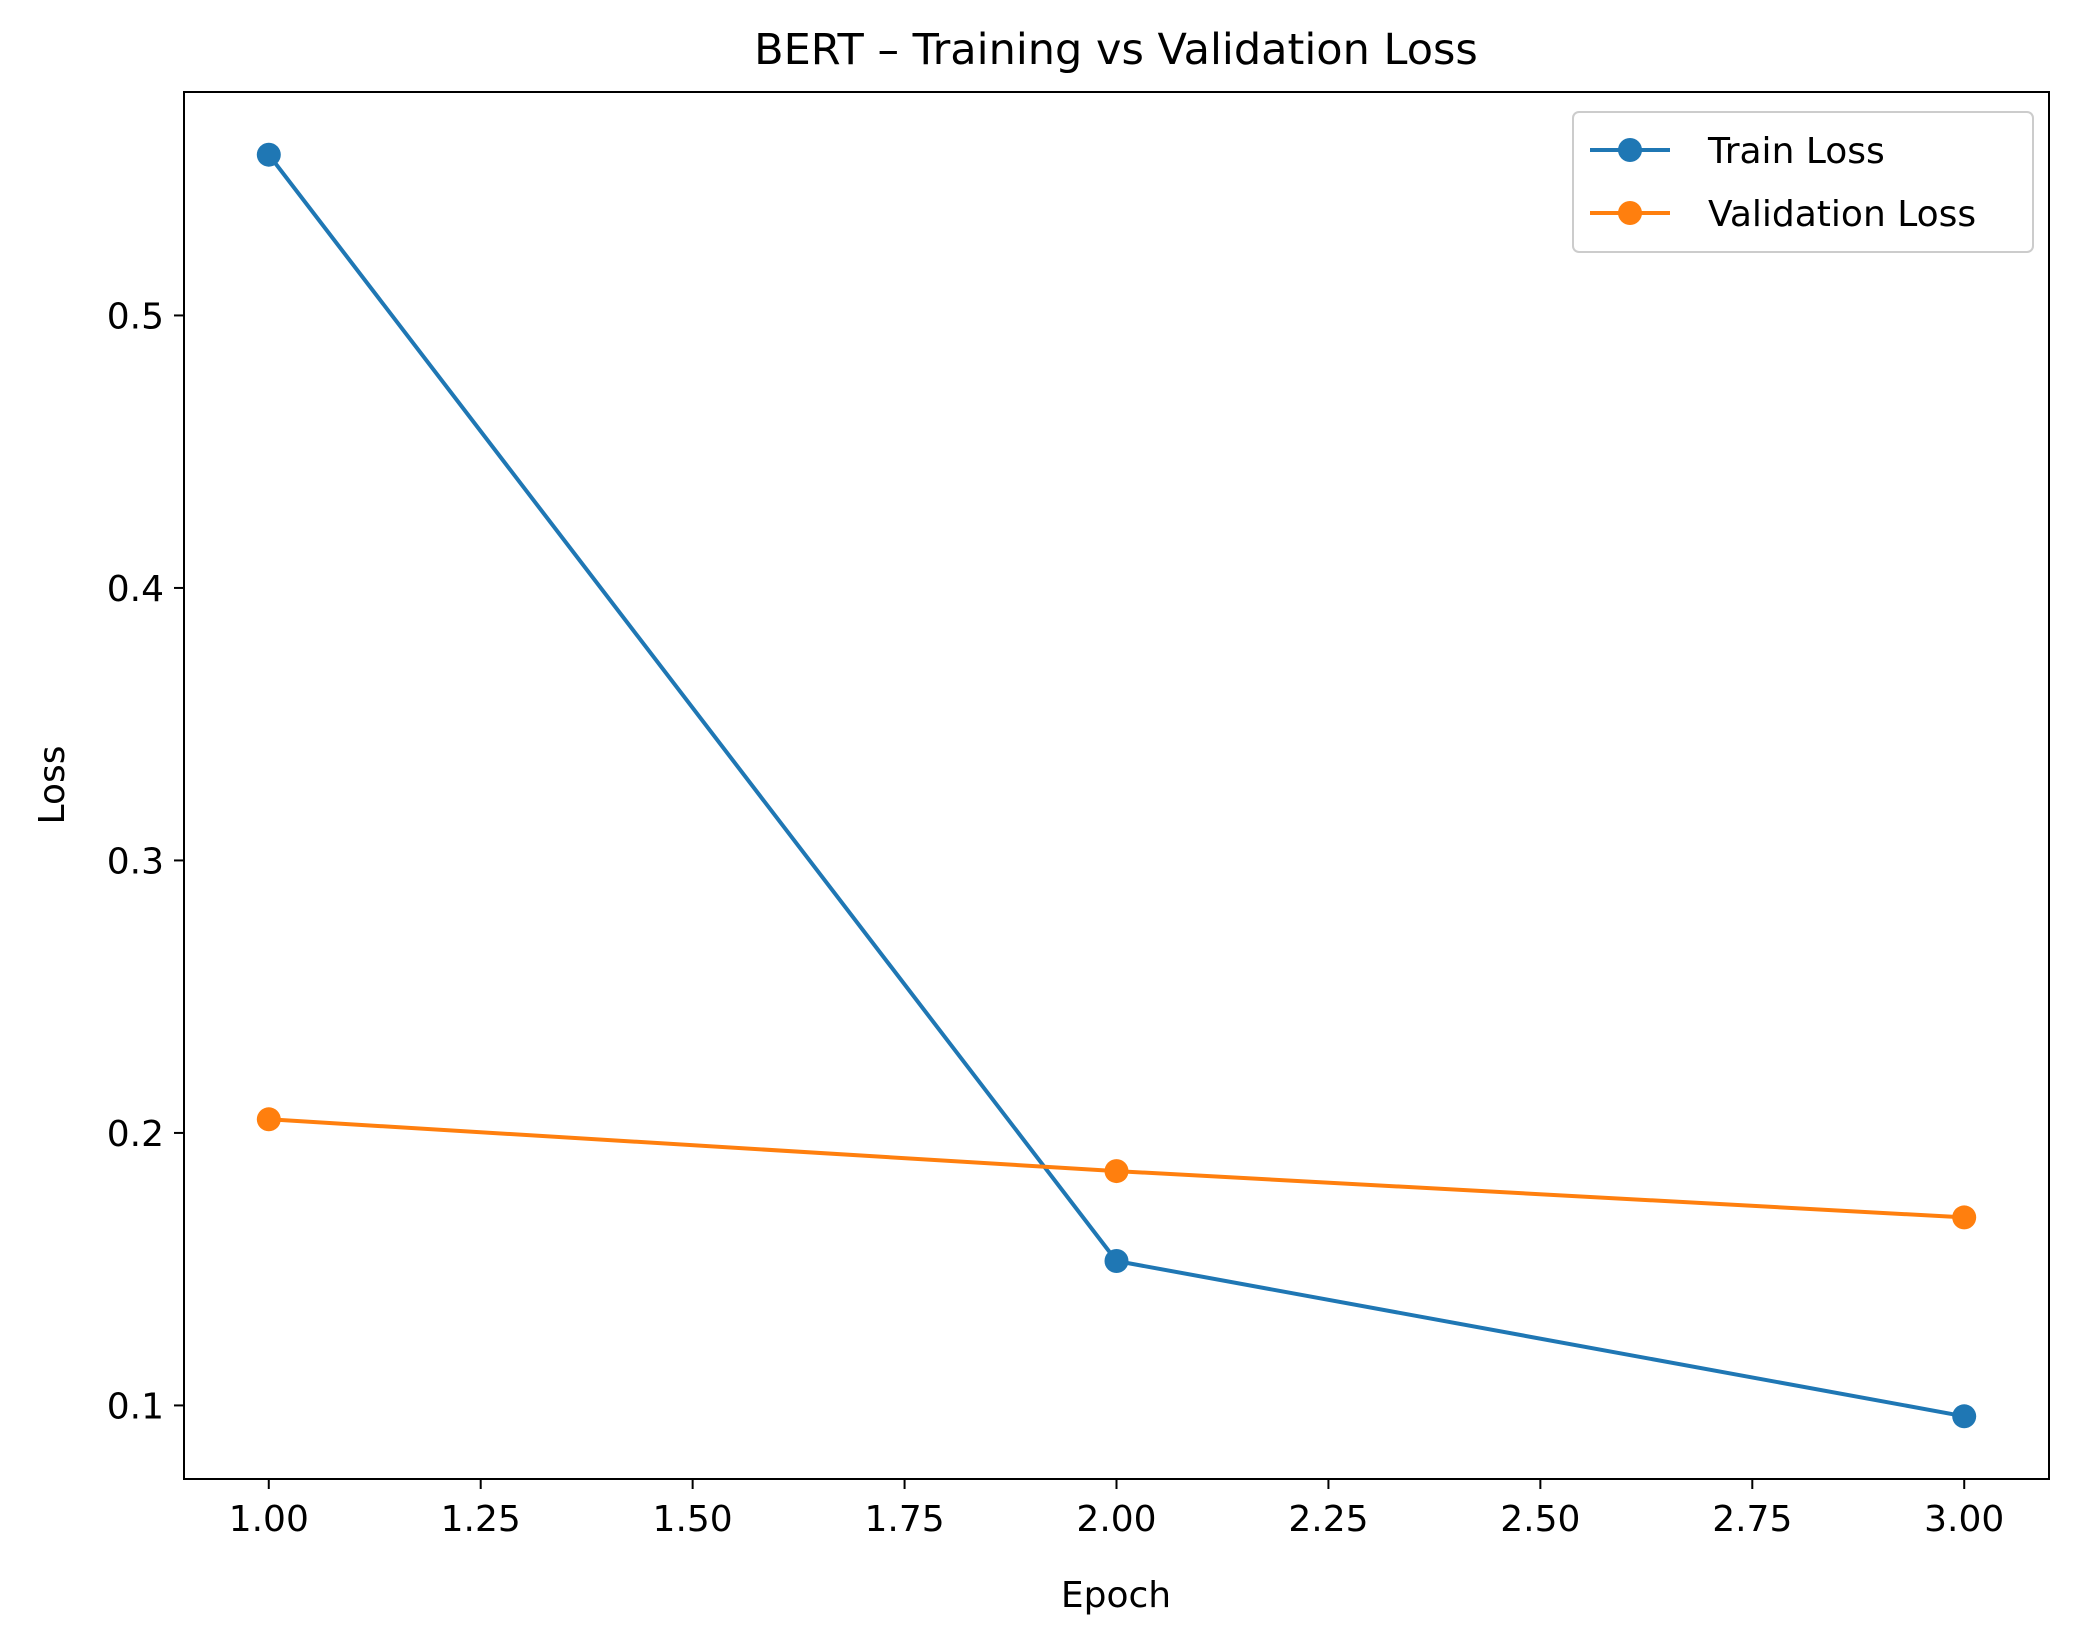 Image resolution: width=2074 pixels, height=1638 pixels. Describe the element at coordinates (481, 1519) in the screenshot. I see `x-tick-label: 1.25` at that location.